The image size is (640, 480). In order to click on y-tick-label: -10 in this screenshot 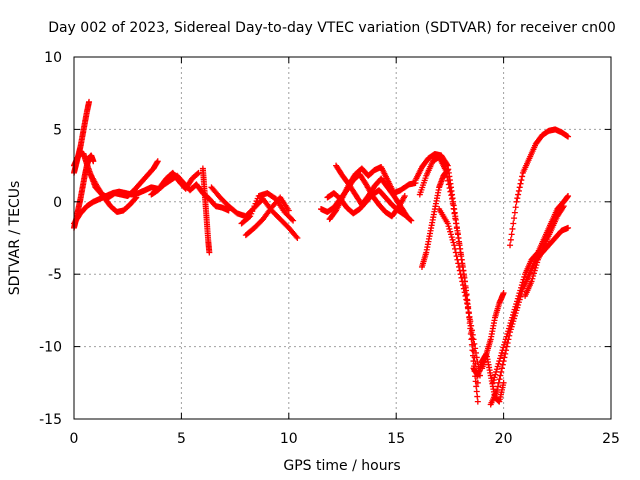, I will do `click(50, 348)`.